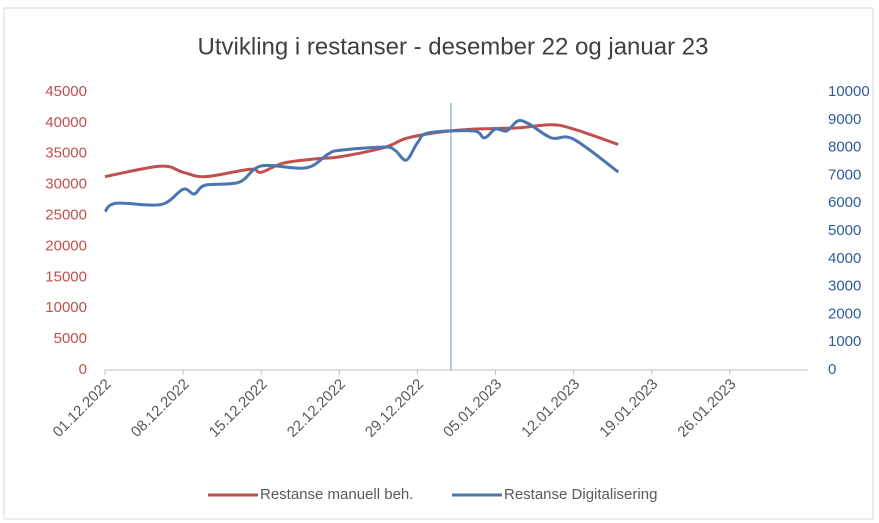 The width and height of the screenshot is (879, 523). I want to click on y-tick-label: 35000, so click(66, 153).